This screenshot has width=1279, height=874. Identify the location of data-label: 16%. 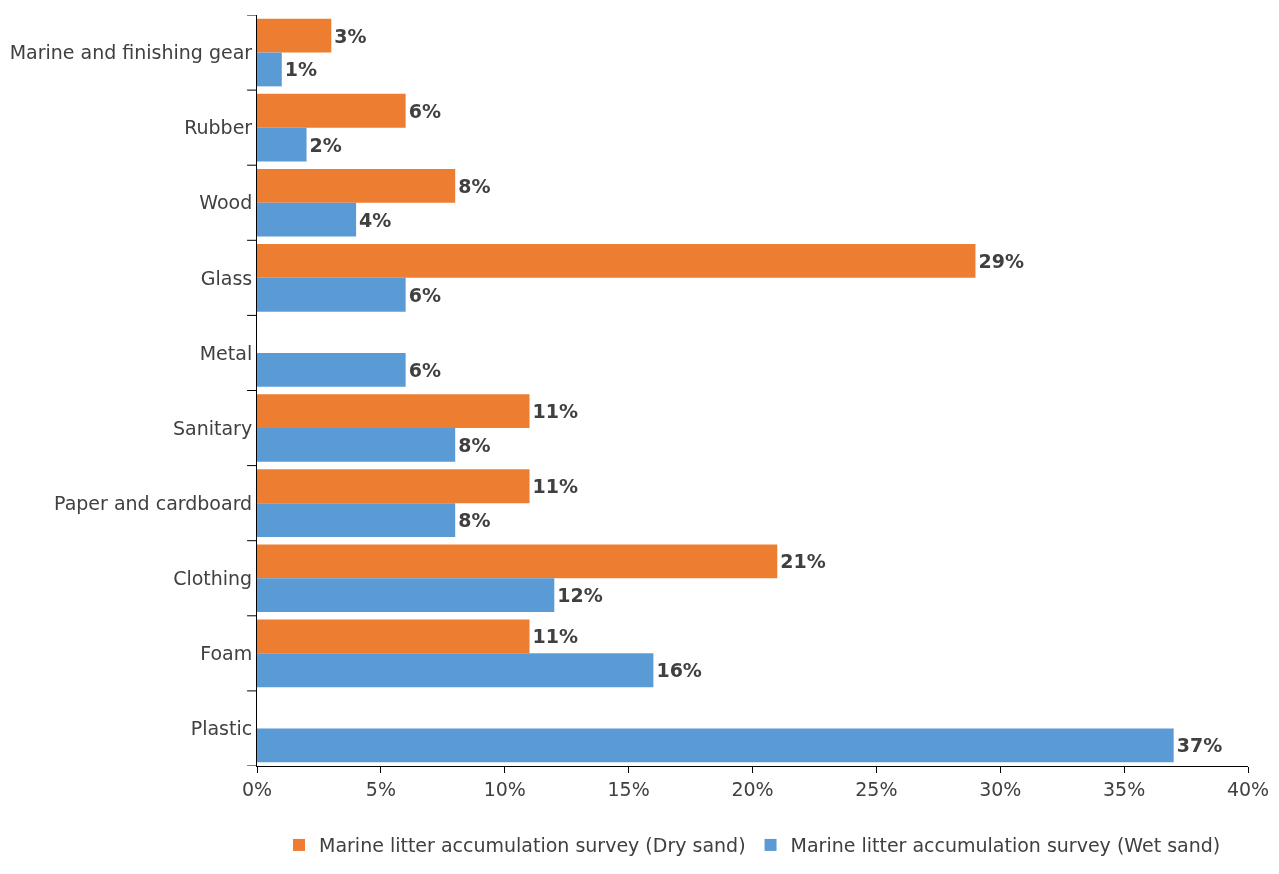
(679, 670).